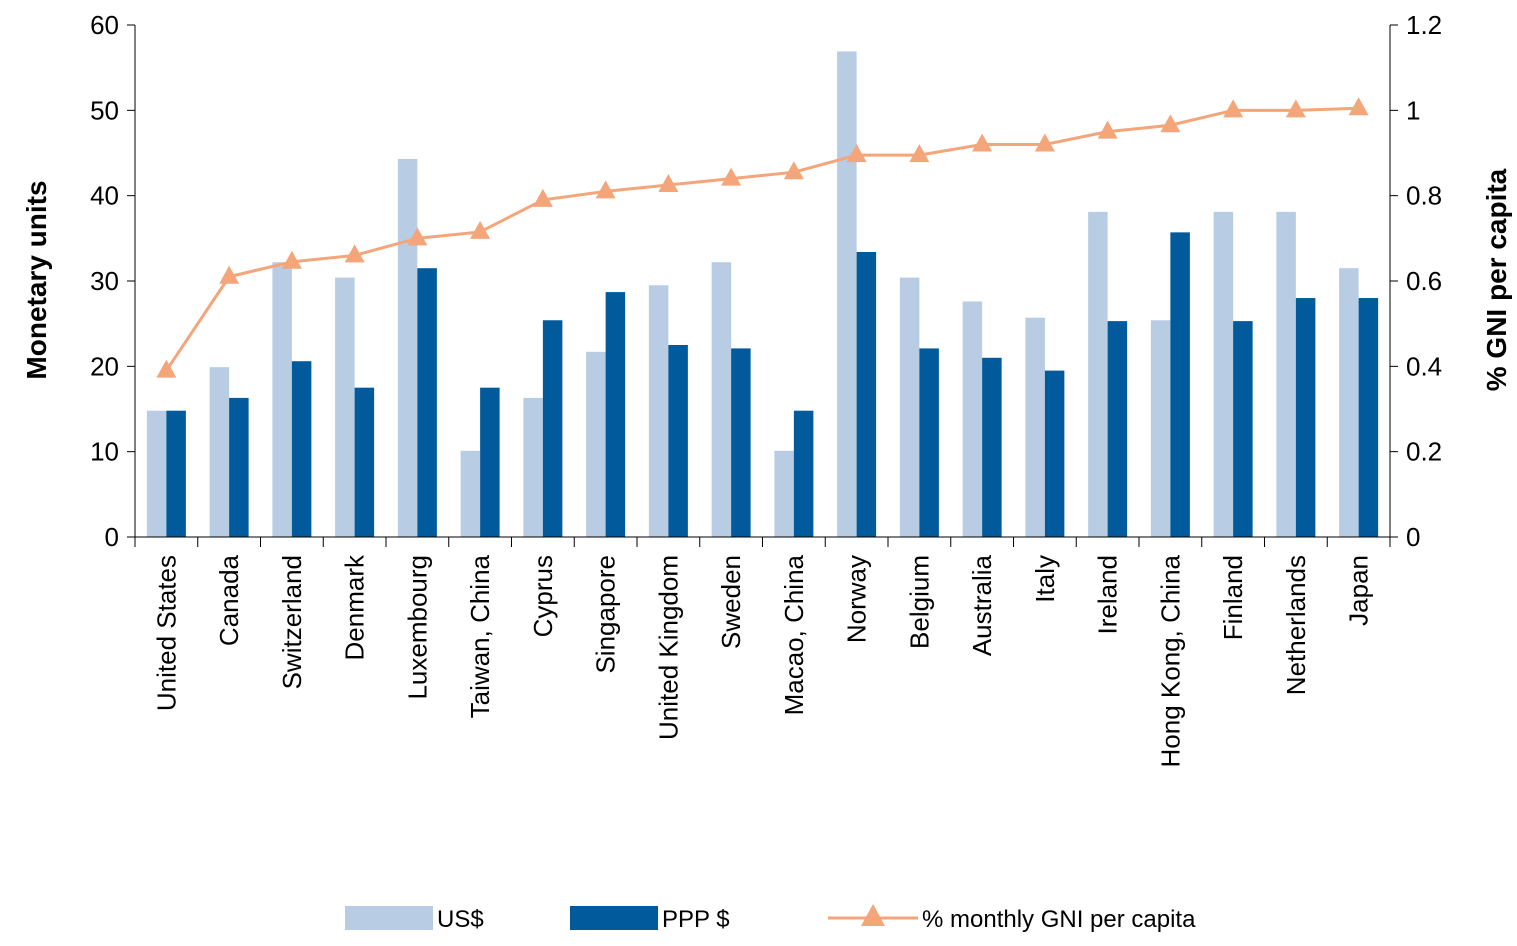  I want to click on left-tick-label-4: 40, so click(104, 196).